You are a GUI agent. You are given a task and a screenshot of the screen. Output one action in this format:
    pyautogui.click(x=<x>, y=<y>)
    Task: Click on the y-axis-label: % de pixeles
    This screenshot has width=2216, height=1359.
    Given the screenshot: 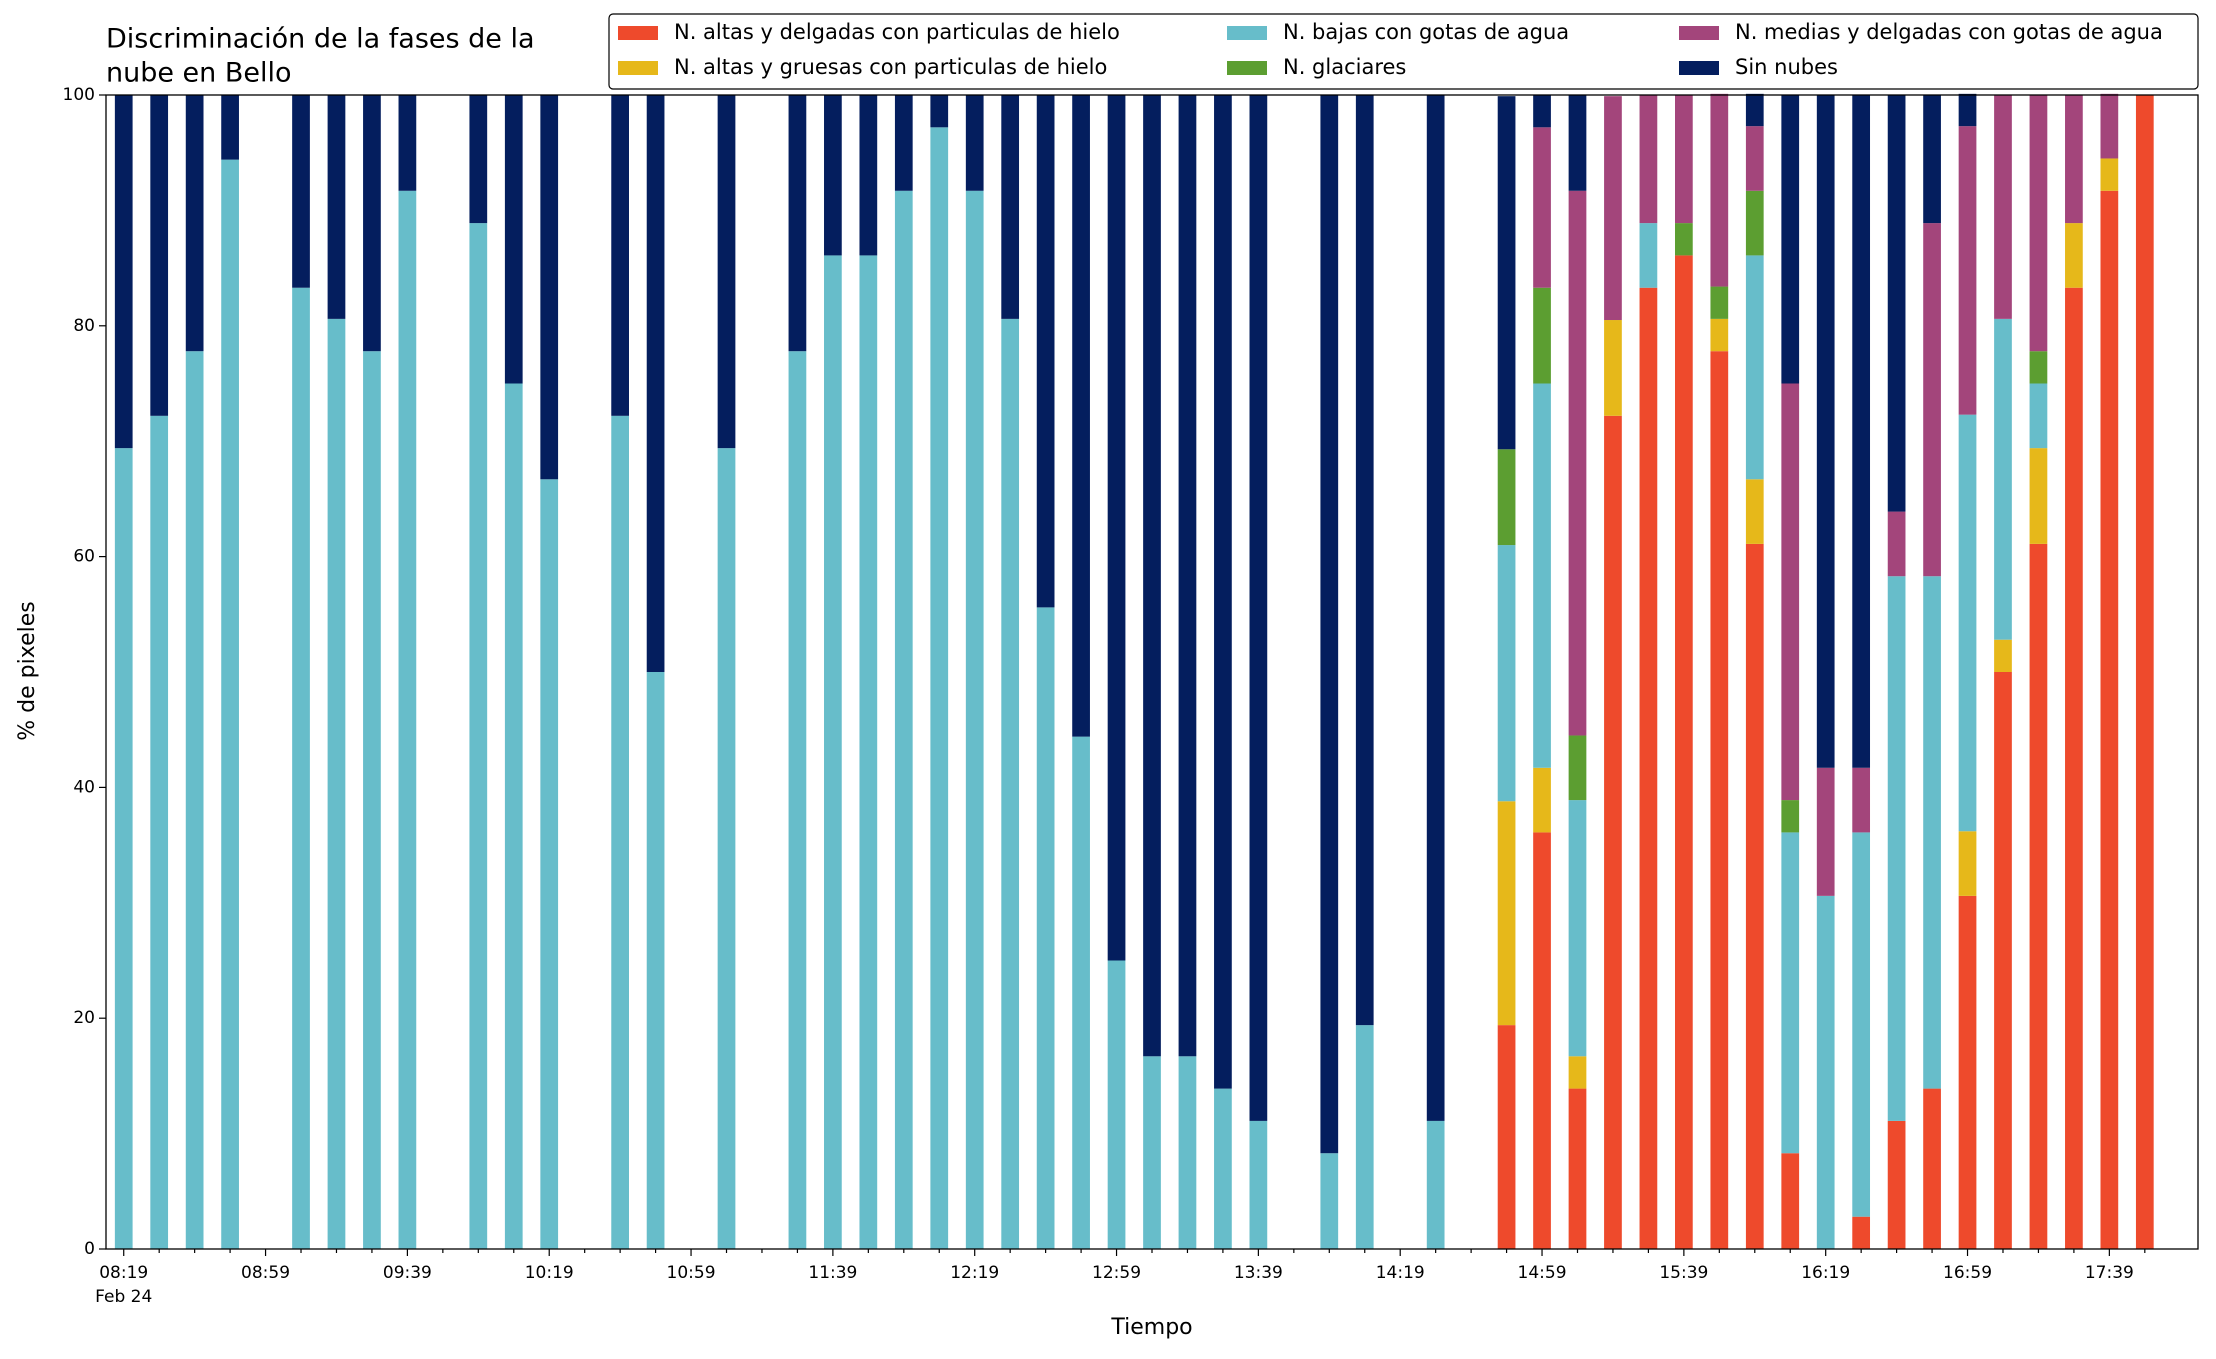 What is the action you would take?
    pyautogui.click(x=27, y=670)
    